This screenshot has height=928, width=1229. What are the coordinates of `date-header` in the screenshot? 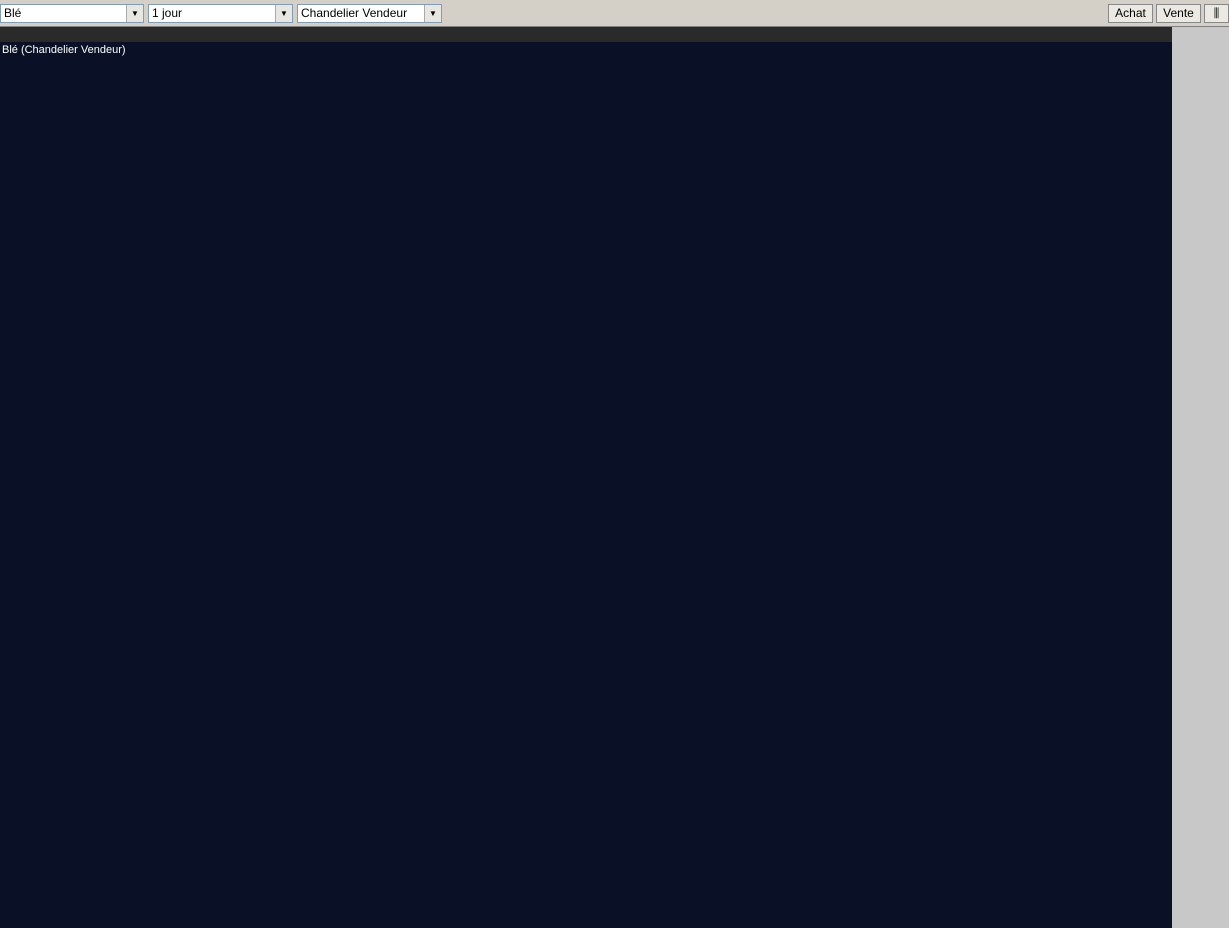 It's located at (586, 34).